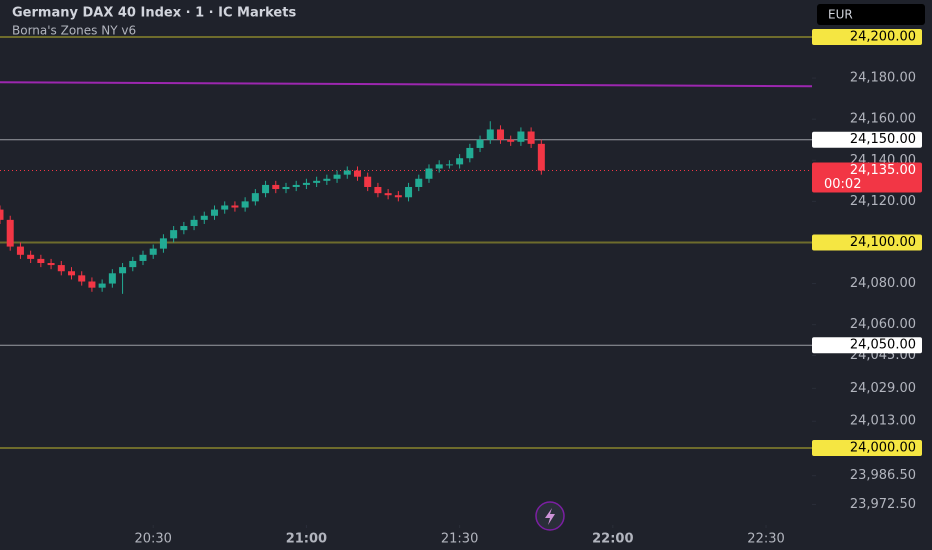  What do you see at coordinates (612, 539) in the screenshot?
I see `x-tick-label: 22:00` at bounding box center [612, 539].